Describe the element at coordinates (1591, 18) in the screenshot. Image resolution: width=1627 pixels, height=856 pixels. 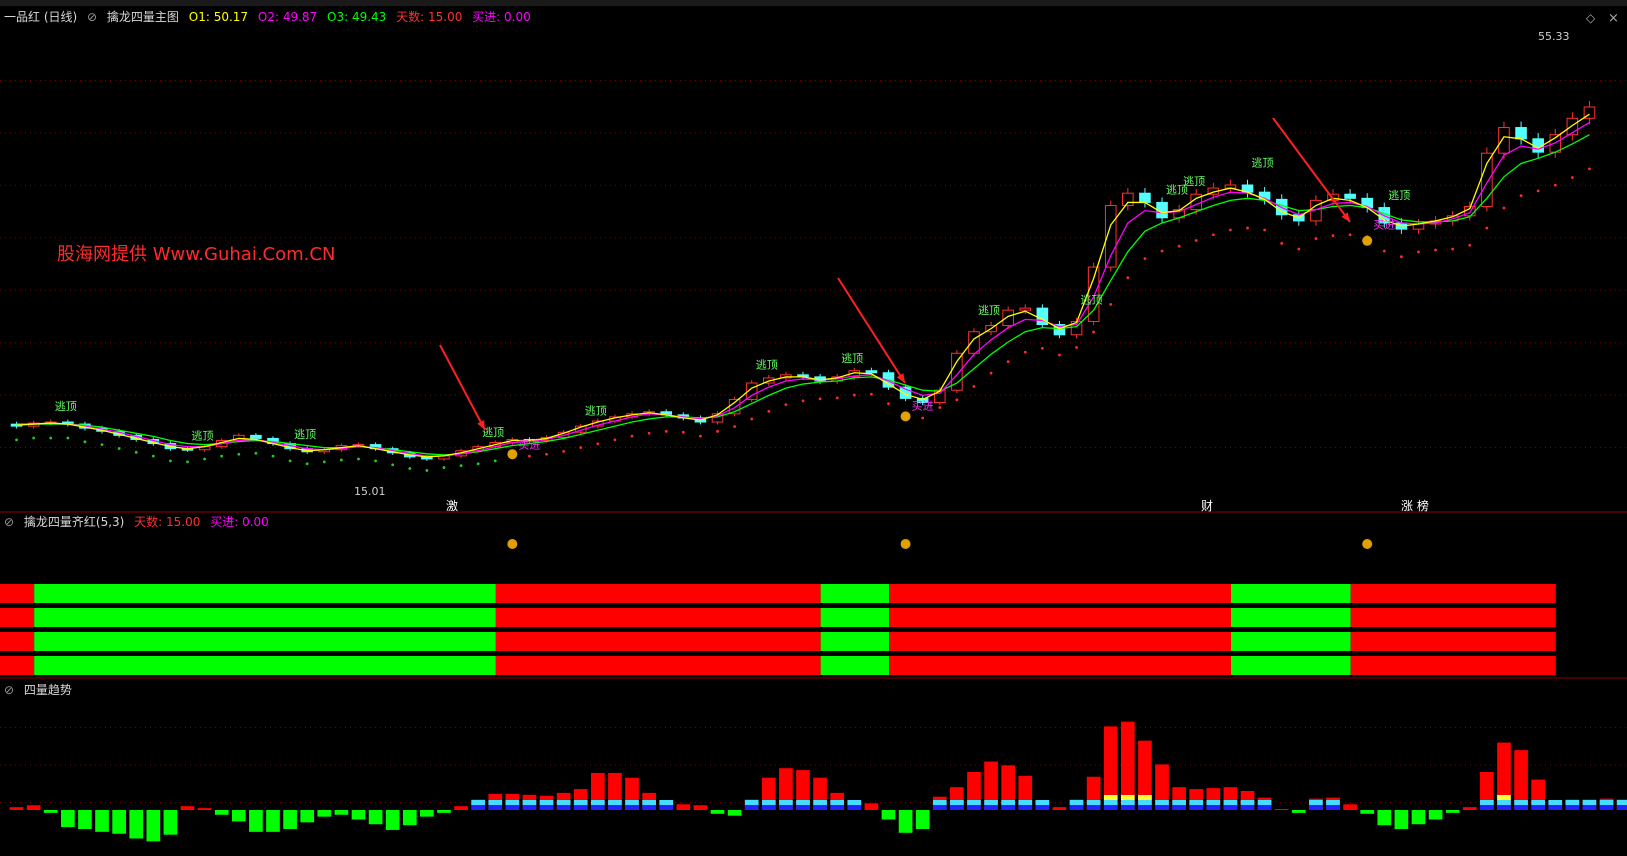
I see `diamond-icon: ◇` at that location.